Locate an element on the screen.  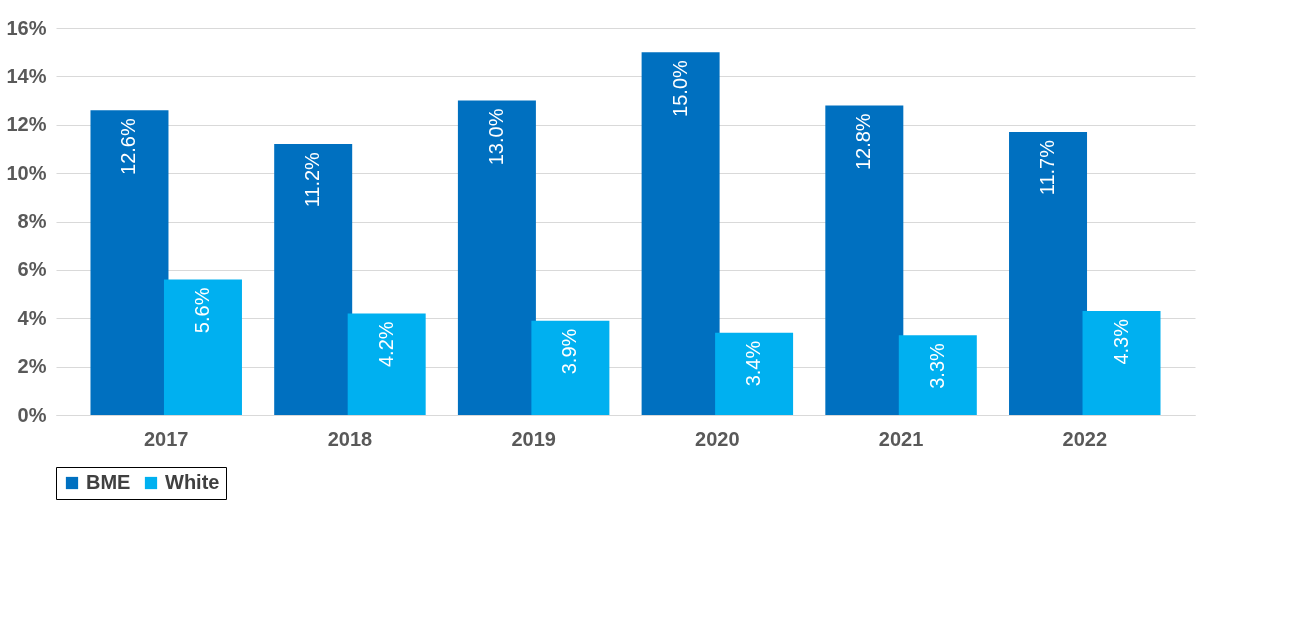
data-label: 11.7% is located at coordinates (1047, 167).